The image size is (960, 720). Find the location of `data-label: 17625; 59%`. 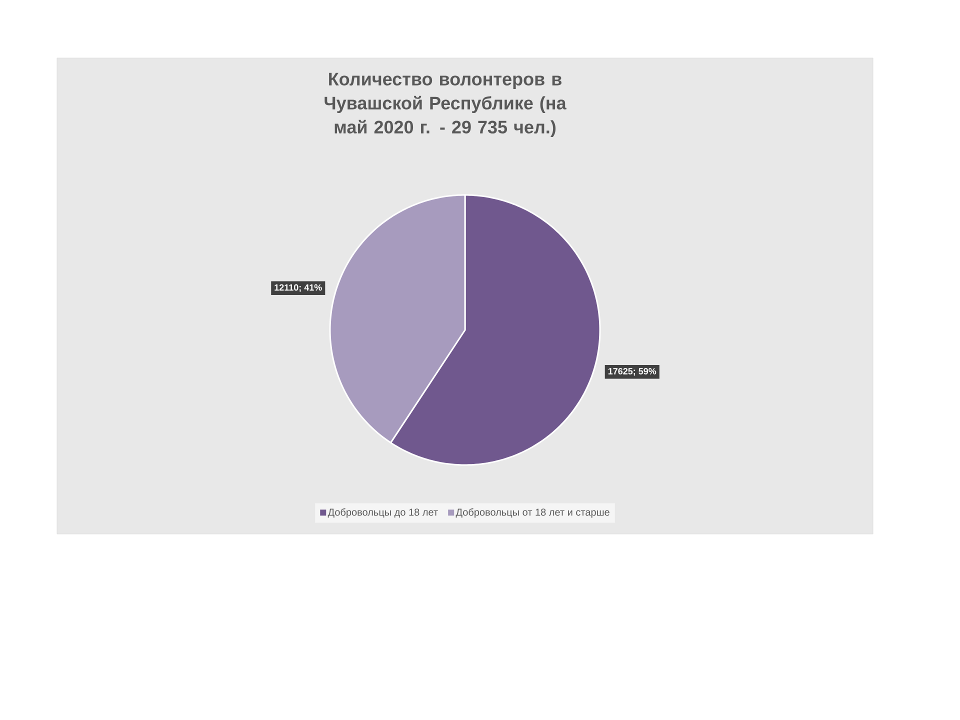

data-label: 17625; 59% is located at coordinates (632, 372).